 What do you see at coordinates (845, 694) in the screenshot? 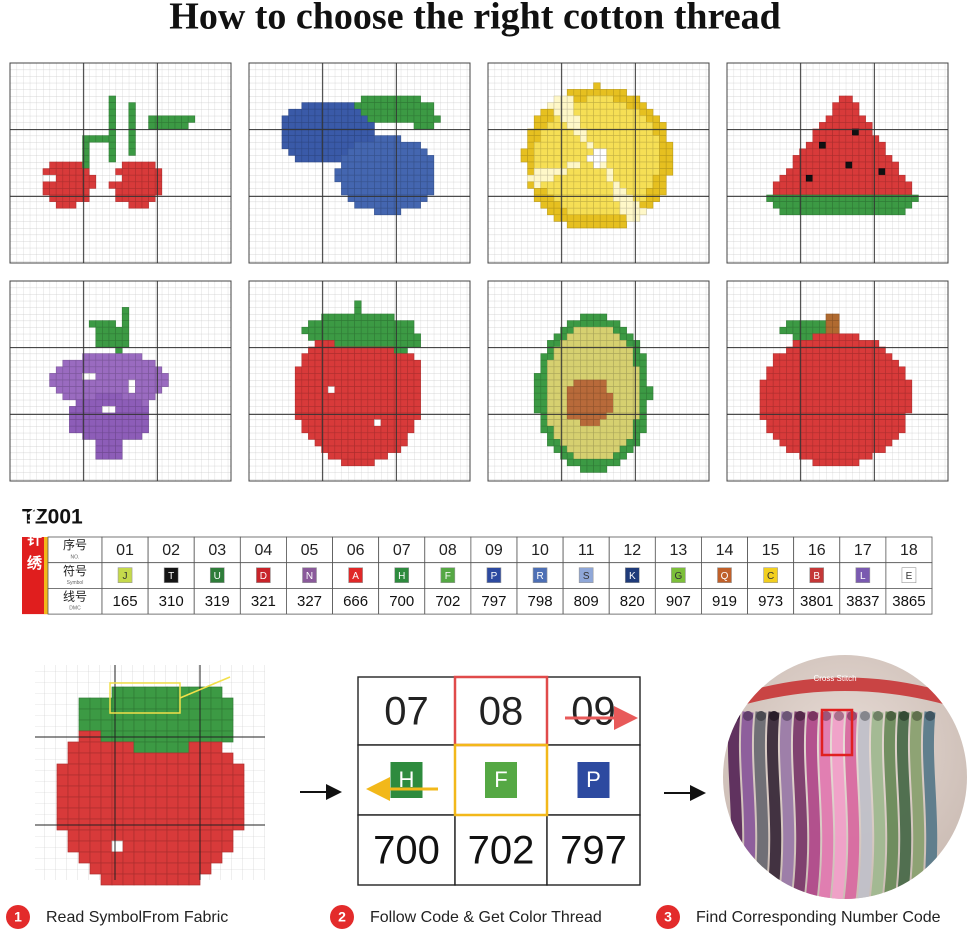
I see `card` at bounding box center [845, 694].